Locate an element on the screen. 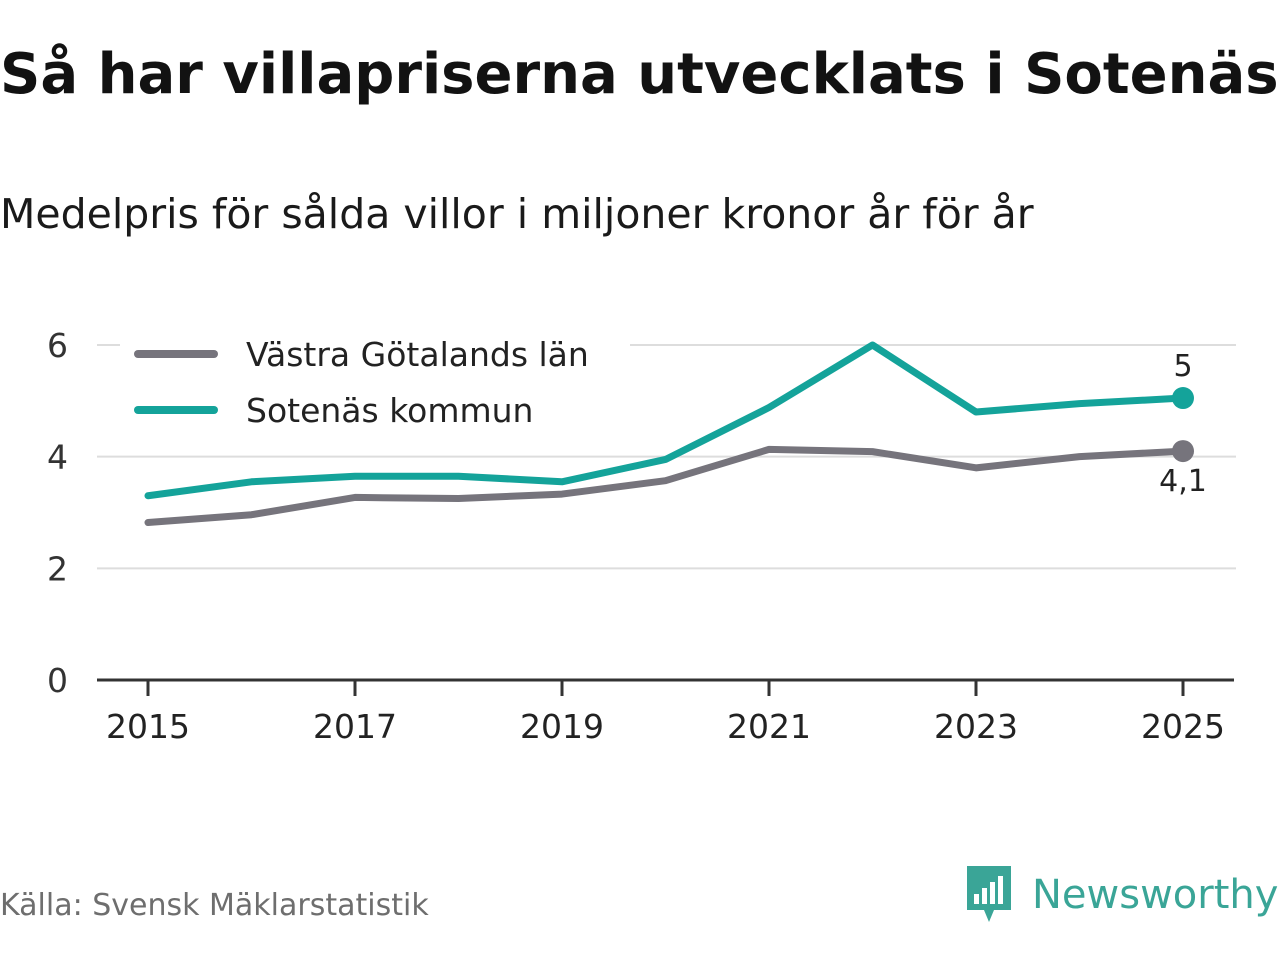  x-tick-label: 2021 is located at coordinates (769, 726).